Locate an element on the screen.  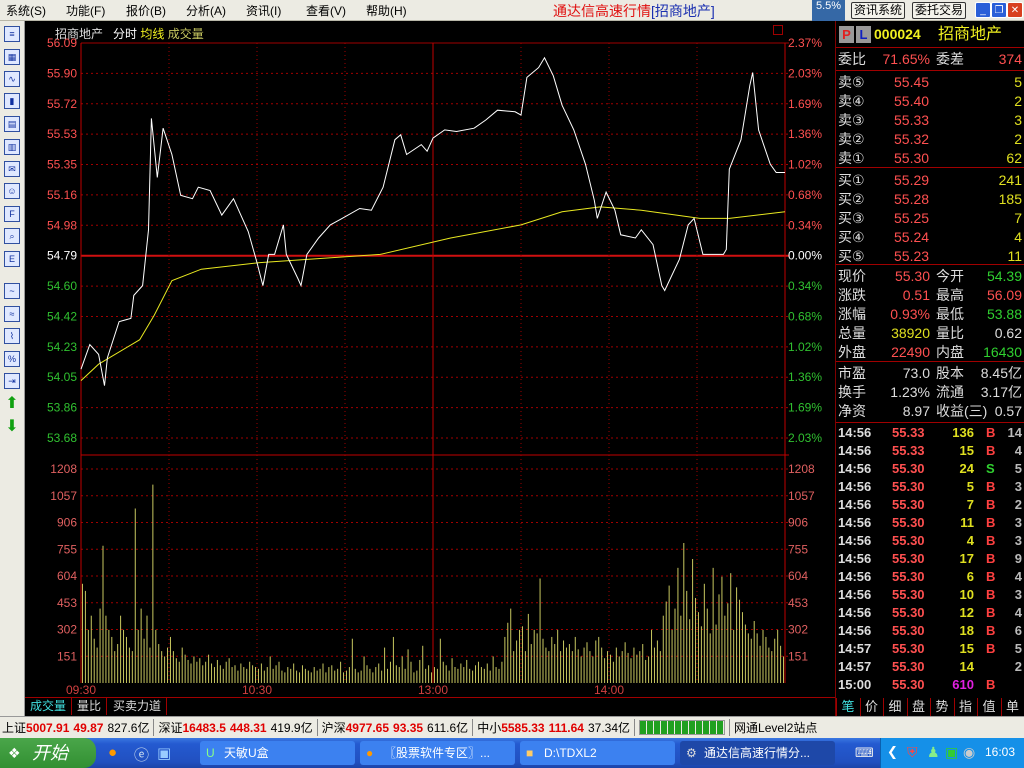
menu-help: 帮助(H) is located at coordinates (386, 11).